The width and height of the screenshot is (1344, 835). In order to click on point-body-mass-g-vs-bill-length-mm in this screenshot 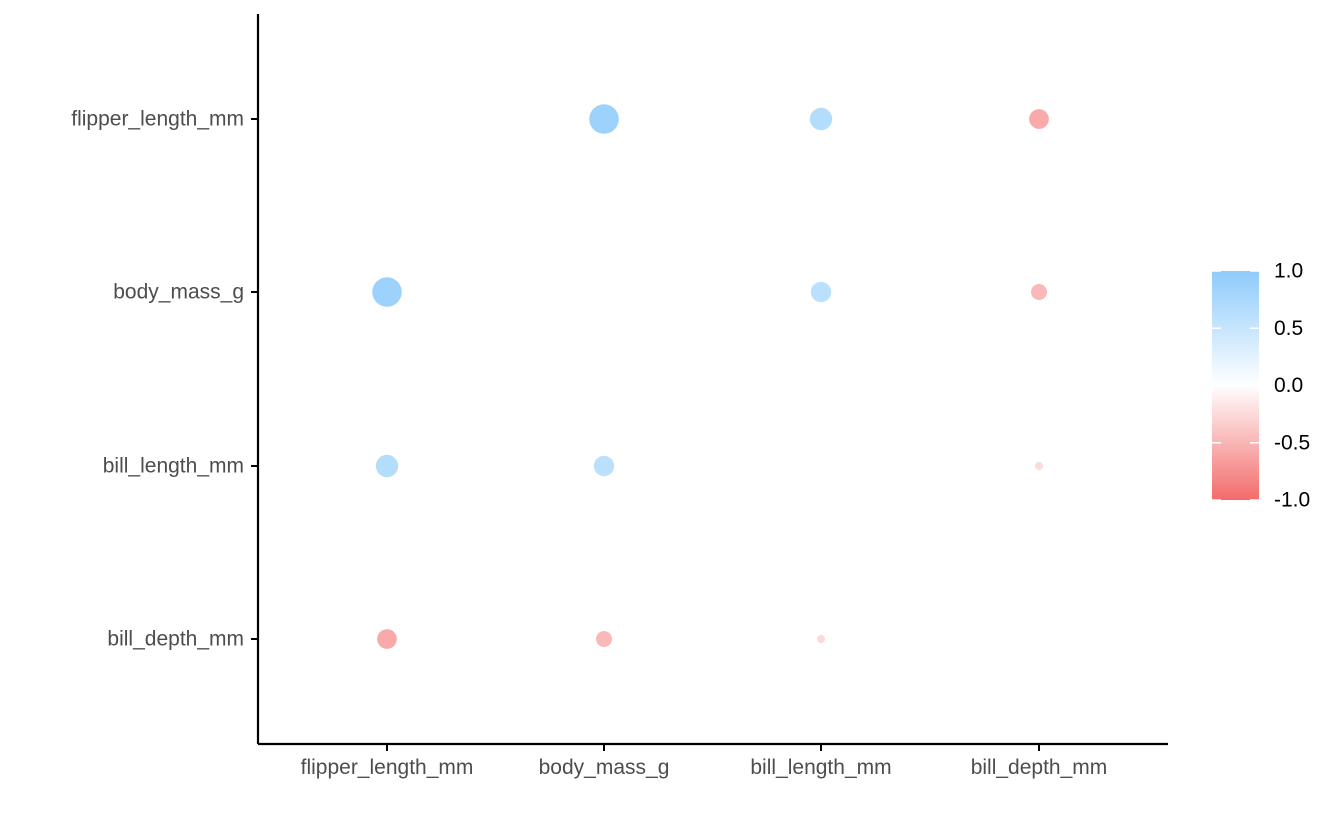, I will do `click(604, 466)`.